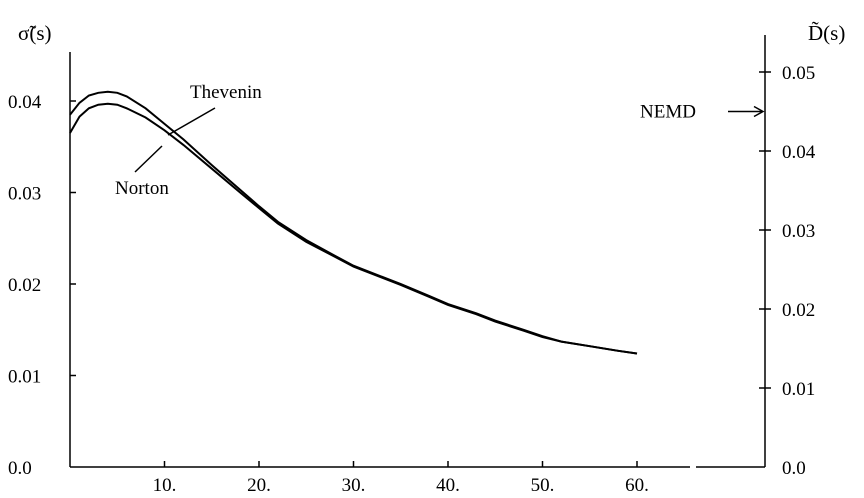 This screenshot has width=864, height=498. What do you see at coordinates (401, 478) in the screenshot?
I see `x-axis-ticks: 10. 20. 30. 40. 50. 60.` at bounding box center [401, 478].